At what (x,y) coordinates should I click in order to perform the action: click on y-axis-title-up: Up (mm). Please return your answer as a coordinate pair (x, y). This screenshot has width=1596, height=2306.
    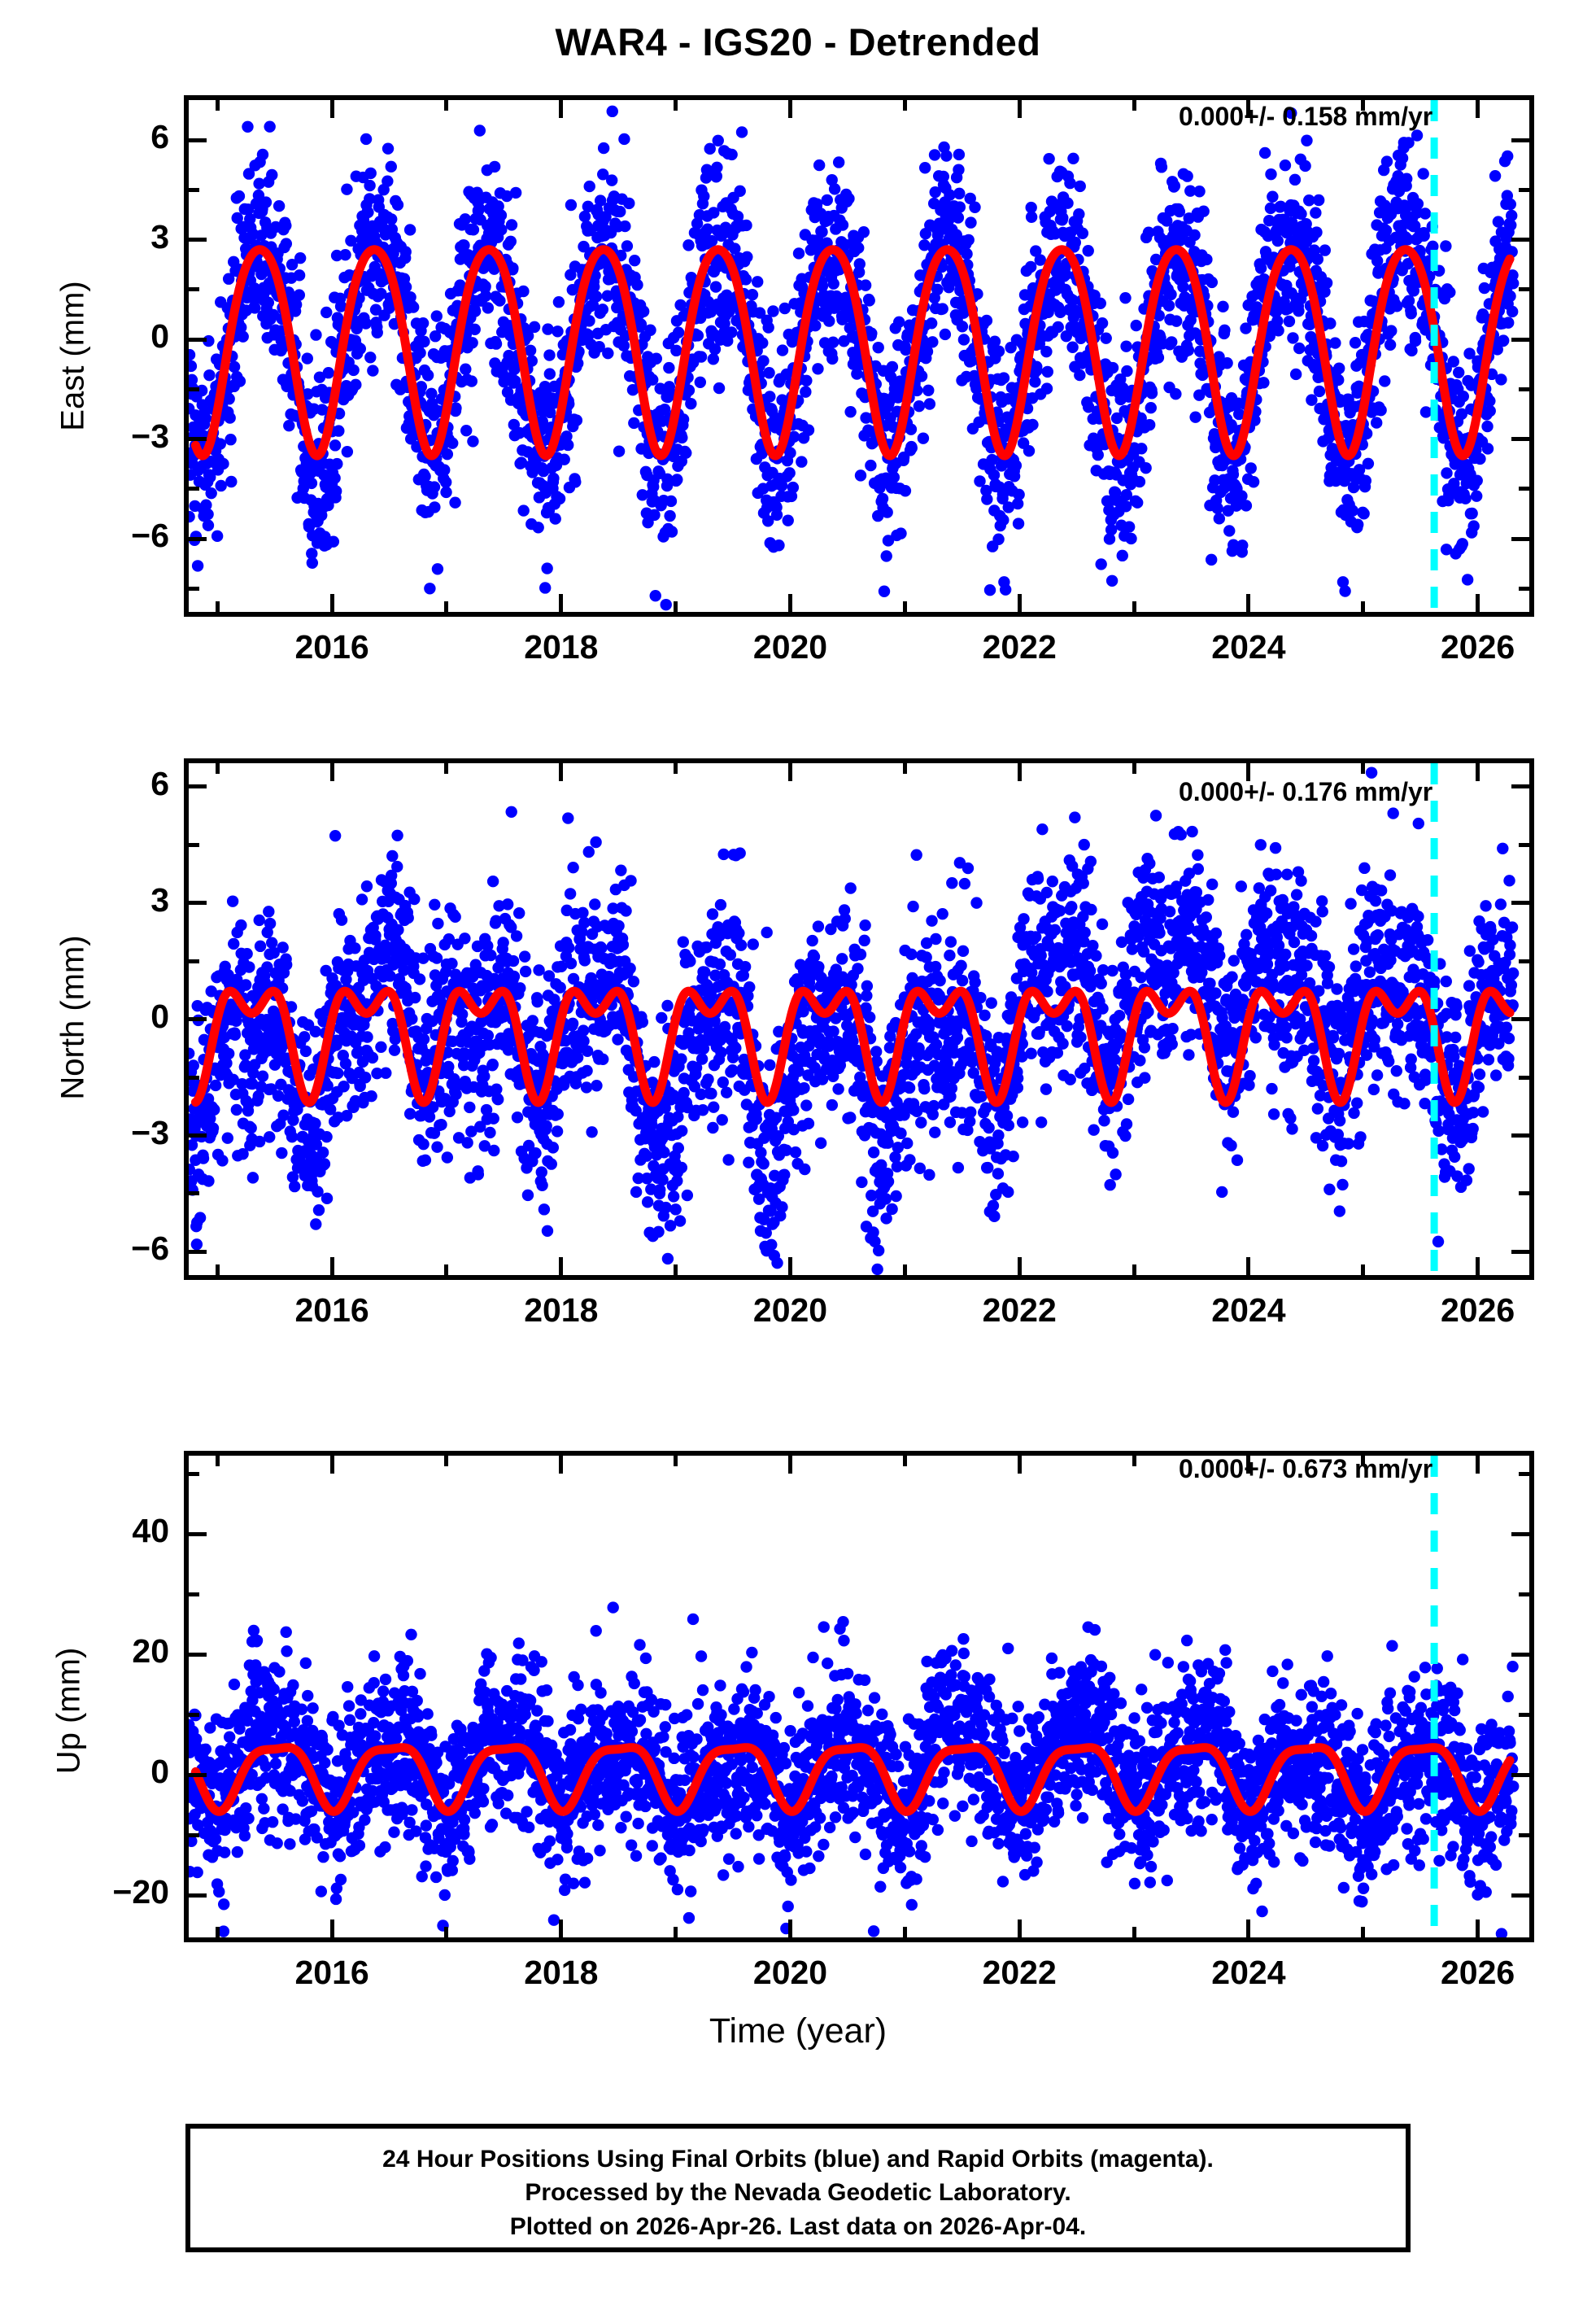
    Looking at the image, I should click on (68, 1711).